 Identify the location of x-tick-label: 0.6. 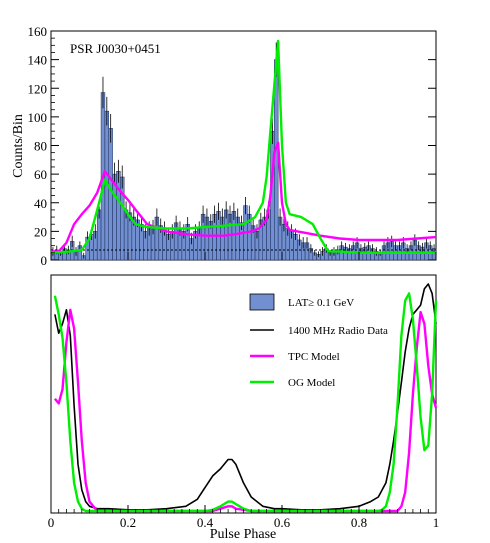
(282, 522).